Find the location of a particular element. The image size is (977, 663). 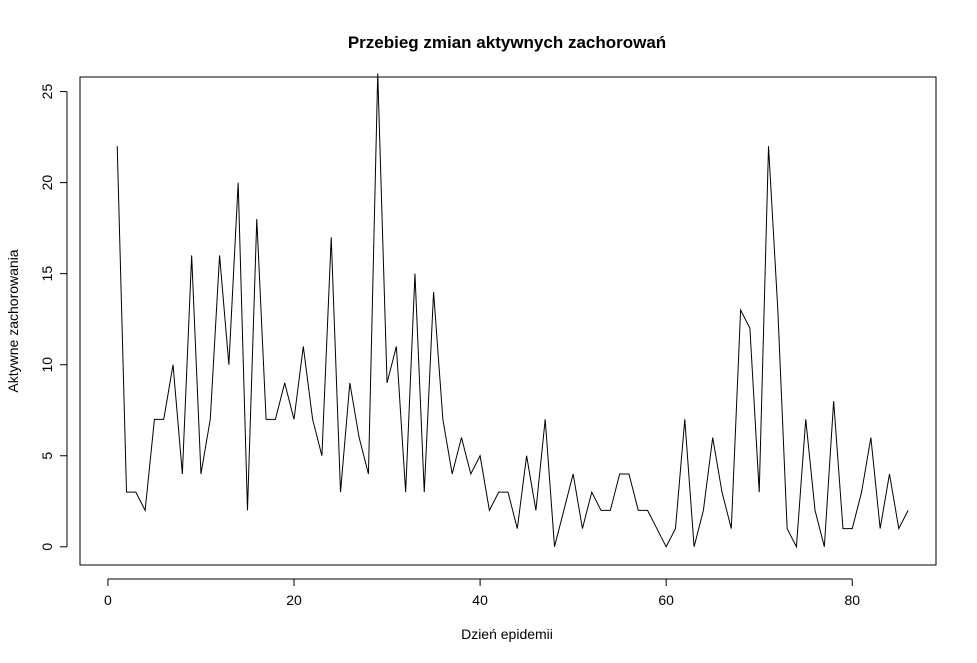

y-axis-label: Aktywne zachorowania is located at coordinates (13, 320).